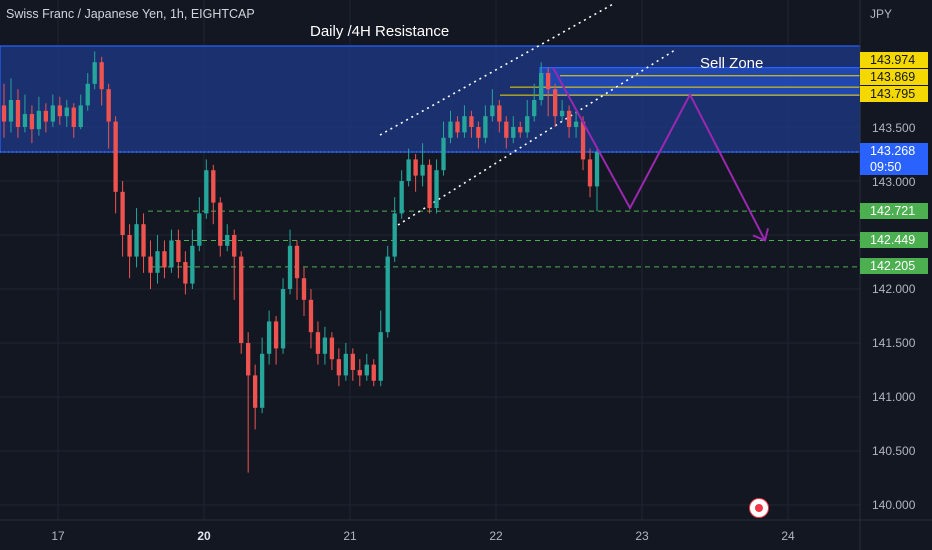 This screenshot has height=550, width=932. What do you see at coordinates (380, 31) in the screenshot?
I see `resistance-label: Daily /4H Resistance` at bounding box center [380, 31].